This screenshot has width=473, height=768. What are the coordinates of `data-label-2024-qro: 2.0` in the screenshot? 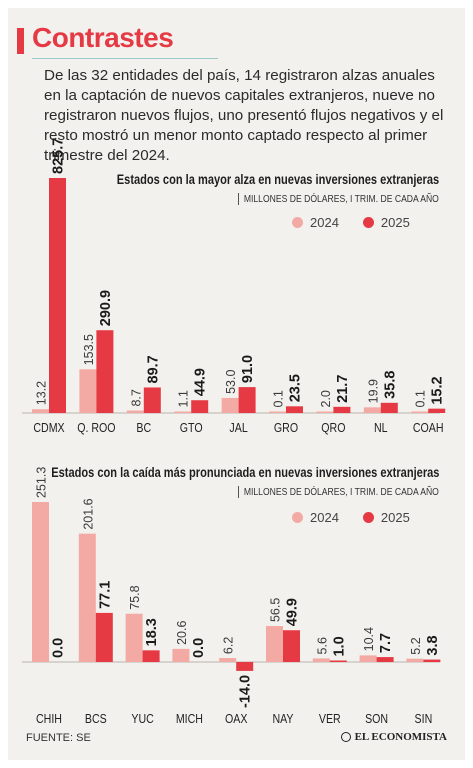 It's located at (326, 398).